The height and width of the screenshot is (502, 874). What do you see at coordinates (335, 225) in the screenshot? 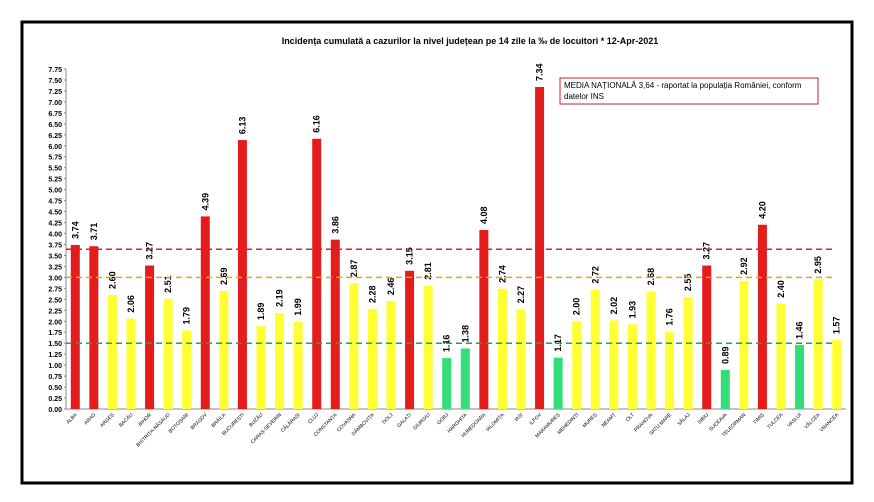
I see `value-label: 3.86` at bounding box center [335, 225].